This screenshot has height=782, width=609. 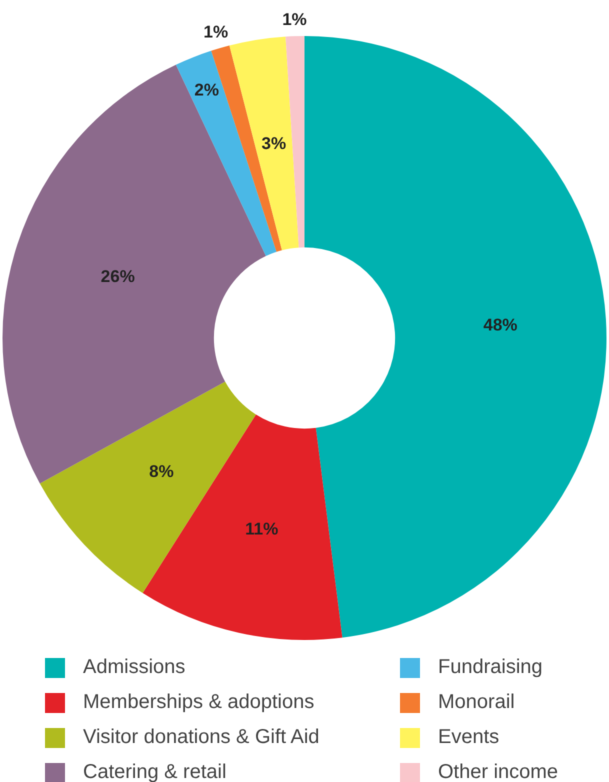 What do you see at coordinates (206, 90) in the screenshot?
I see `data-label: 2%` at bounding box center [206, 90].